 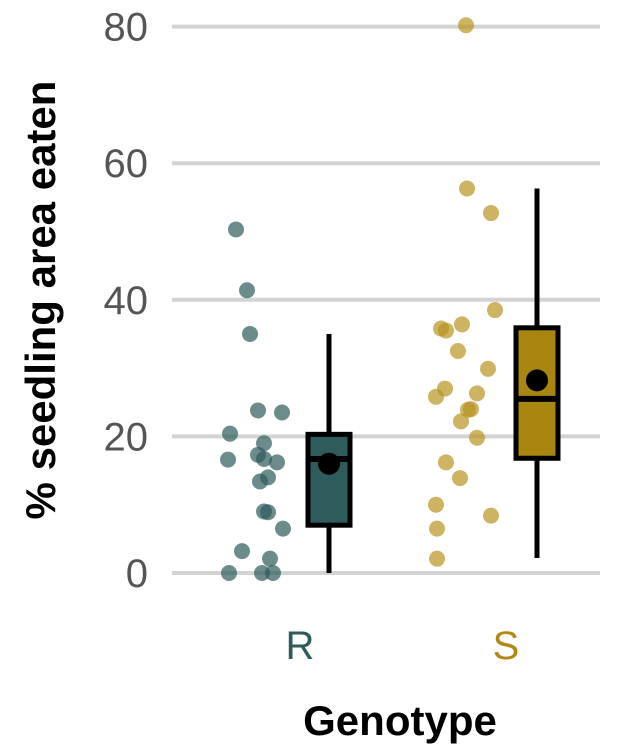 What do you see at coordinates (137, 574) in the screenshot?
I see `y-tick-label: 0` at bounding box center [137, 574].